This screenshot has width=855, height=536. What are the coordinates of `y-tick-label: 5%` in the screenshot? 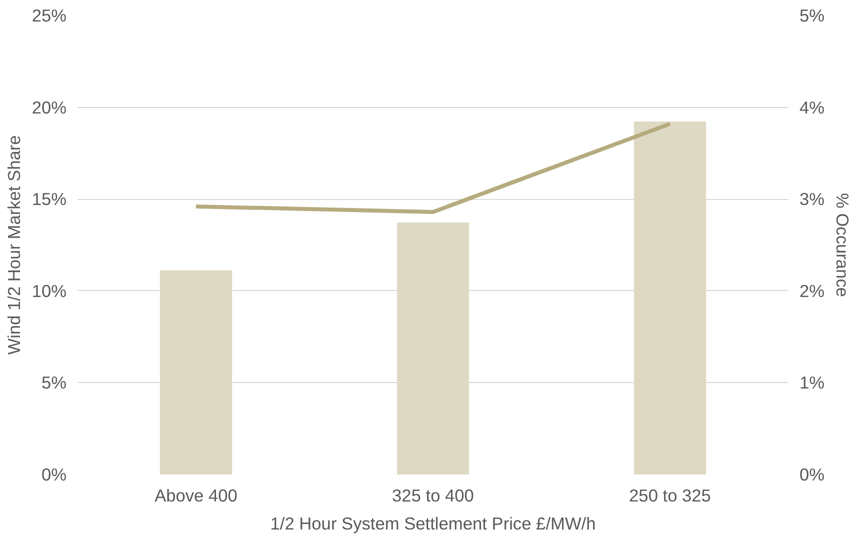 It's located at (53, 382).